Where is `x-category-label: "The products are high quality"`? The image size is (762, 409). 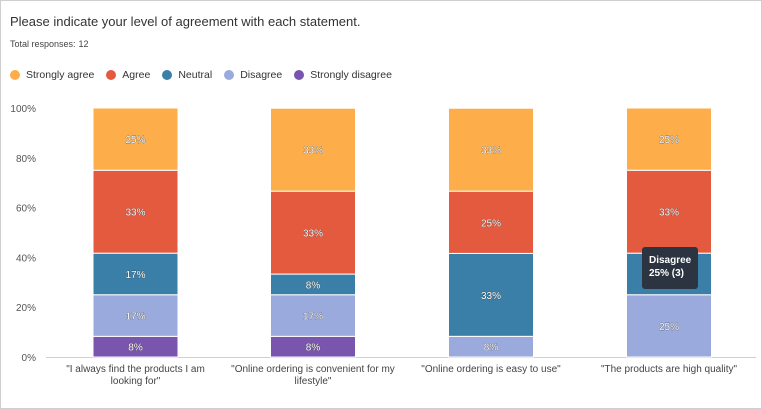 x-category-label: "The products are high quality" is located at coordinates (669, 369).